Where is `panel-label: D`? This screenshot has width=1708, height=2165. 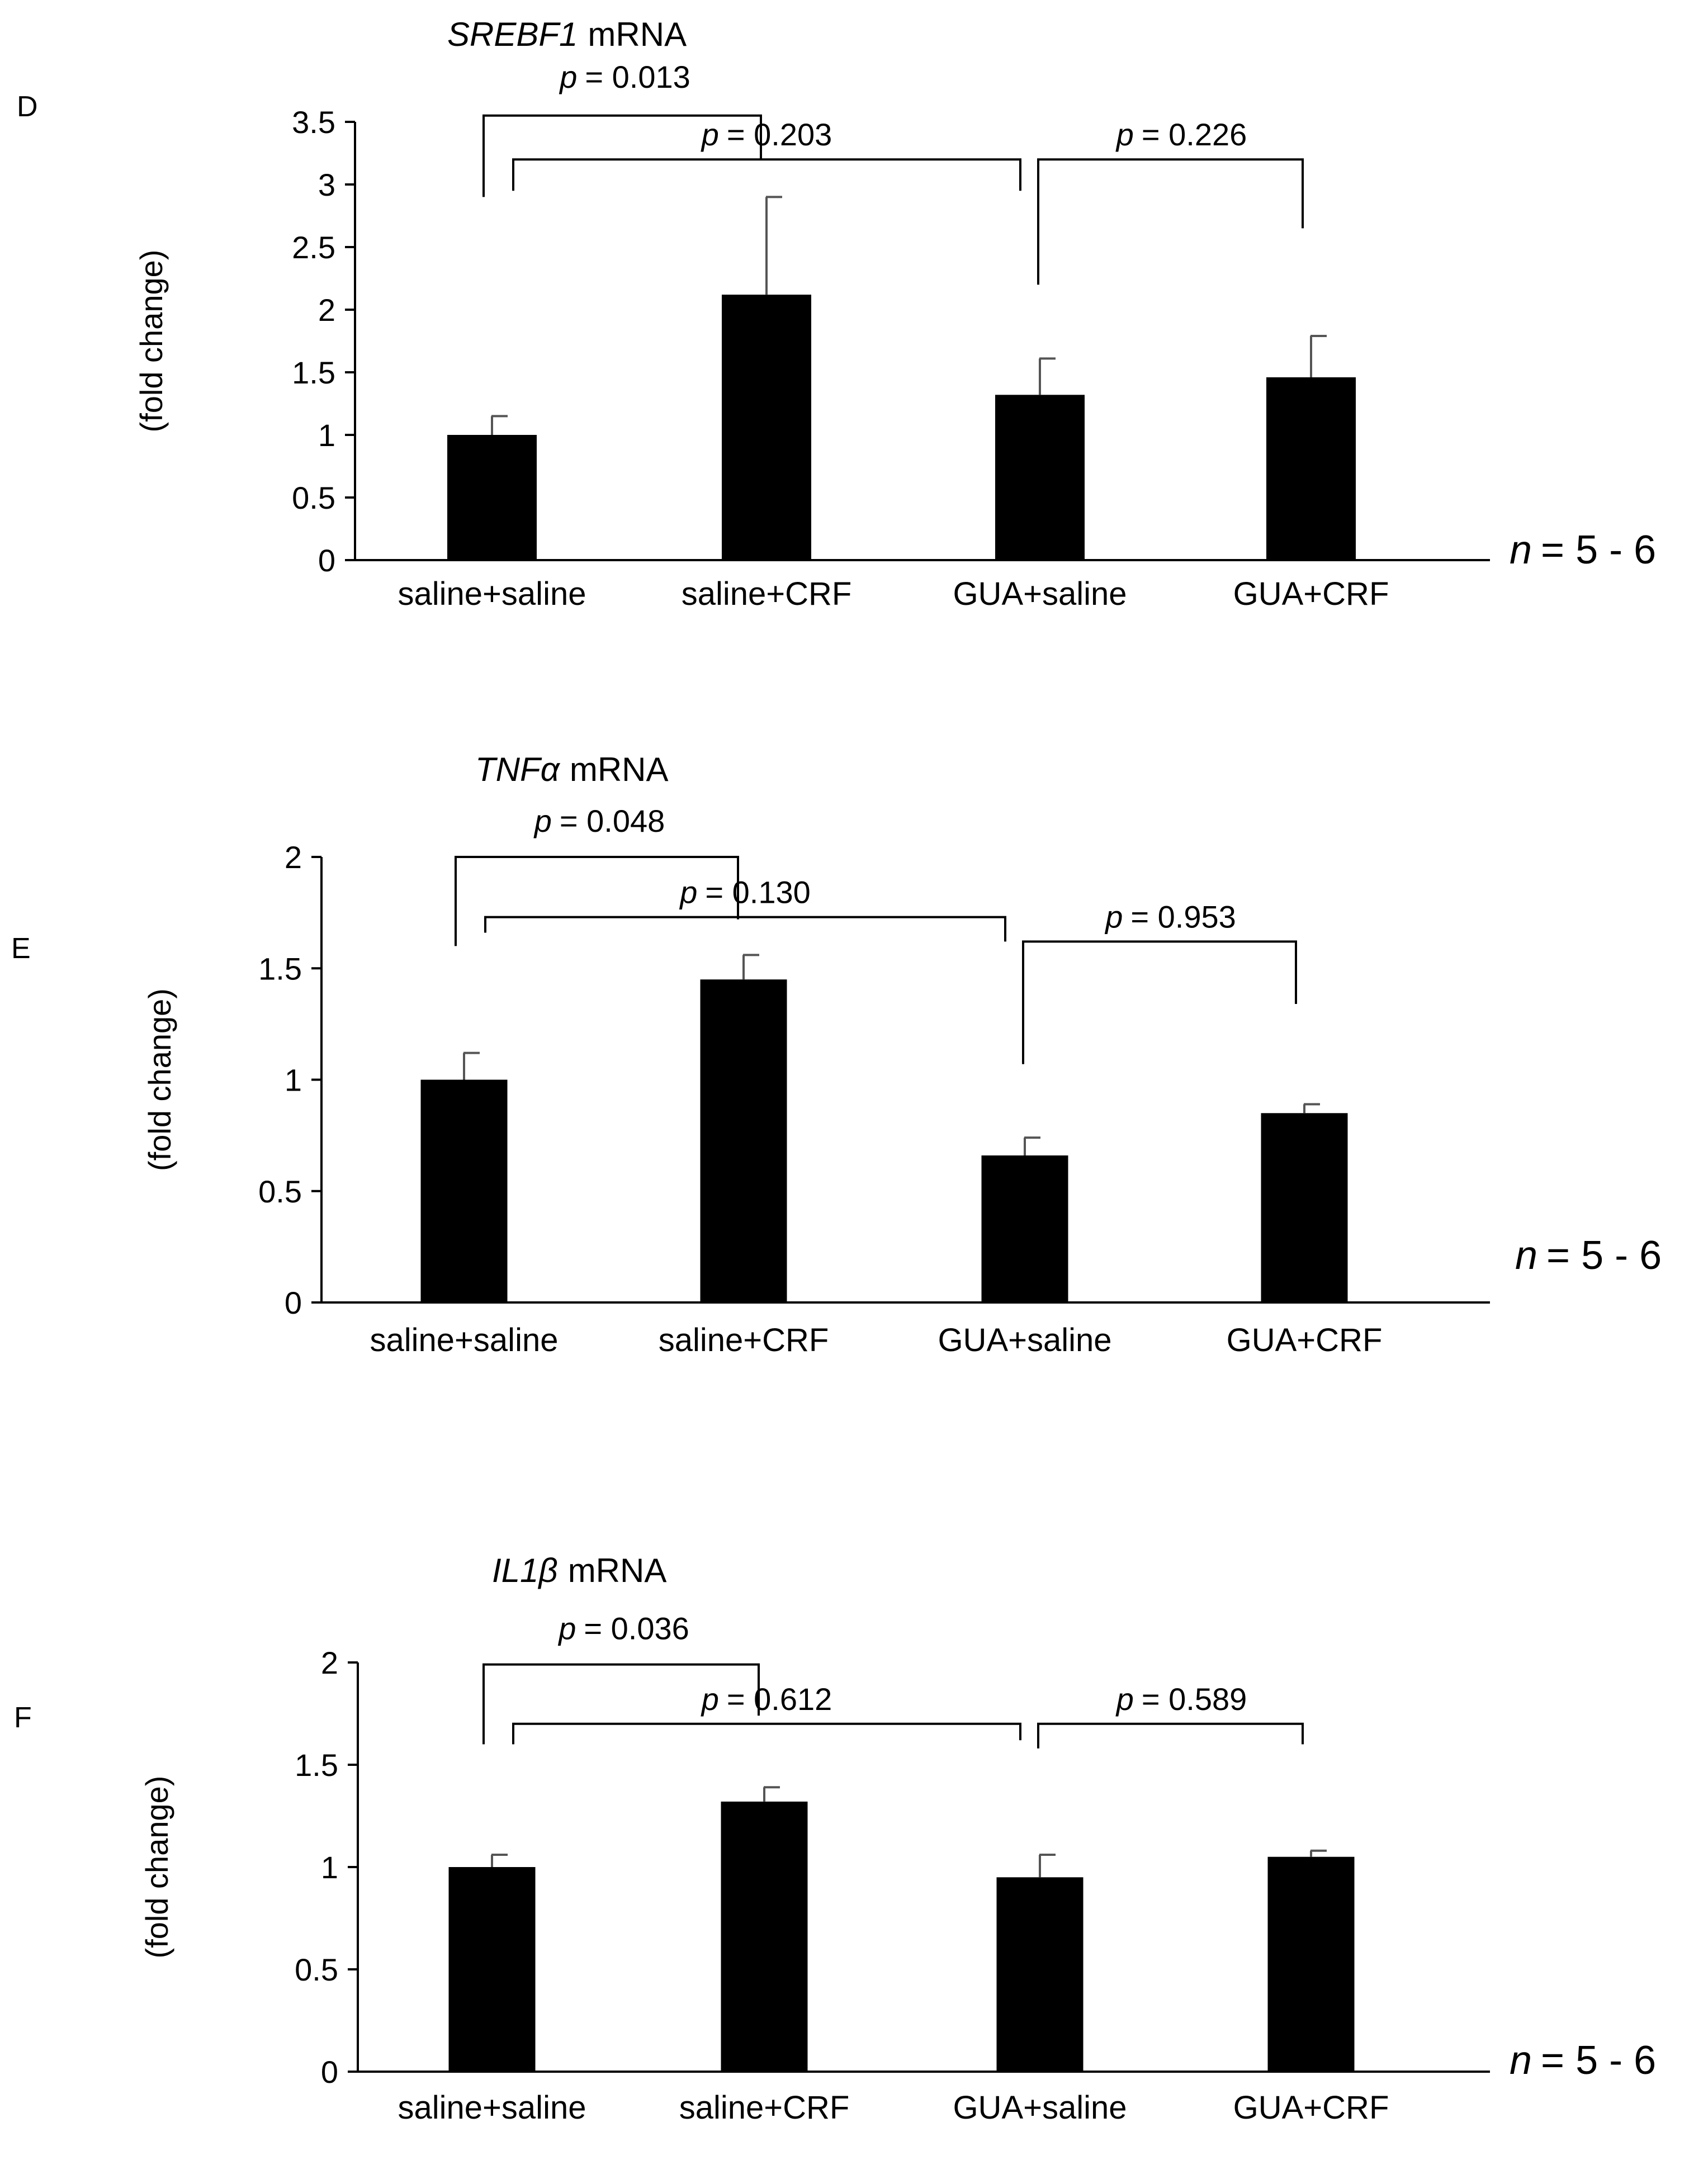
panel-label: D is located at coordinates (27, 107).